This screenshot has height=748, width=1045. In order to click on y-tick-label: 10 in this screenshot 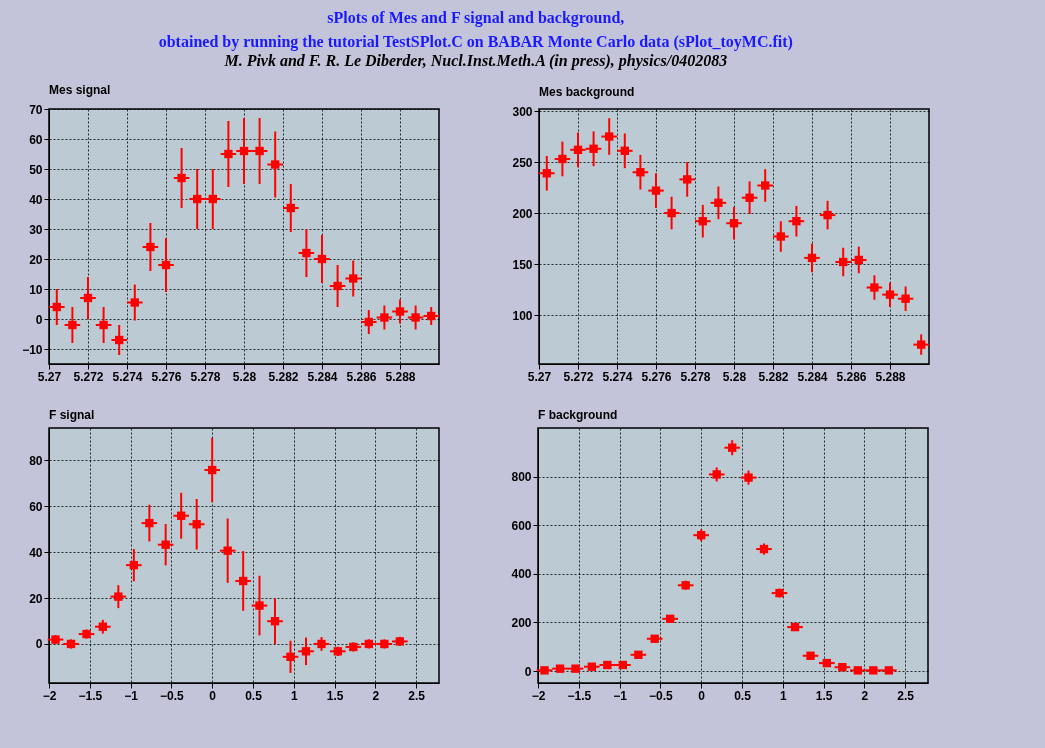, I will do `click(36, 289)`.